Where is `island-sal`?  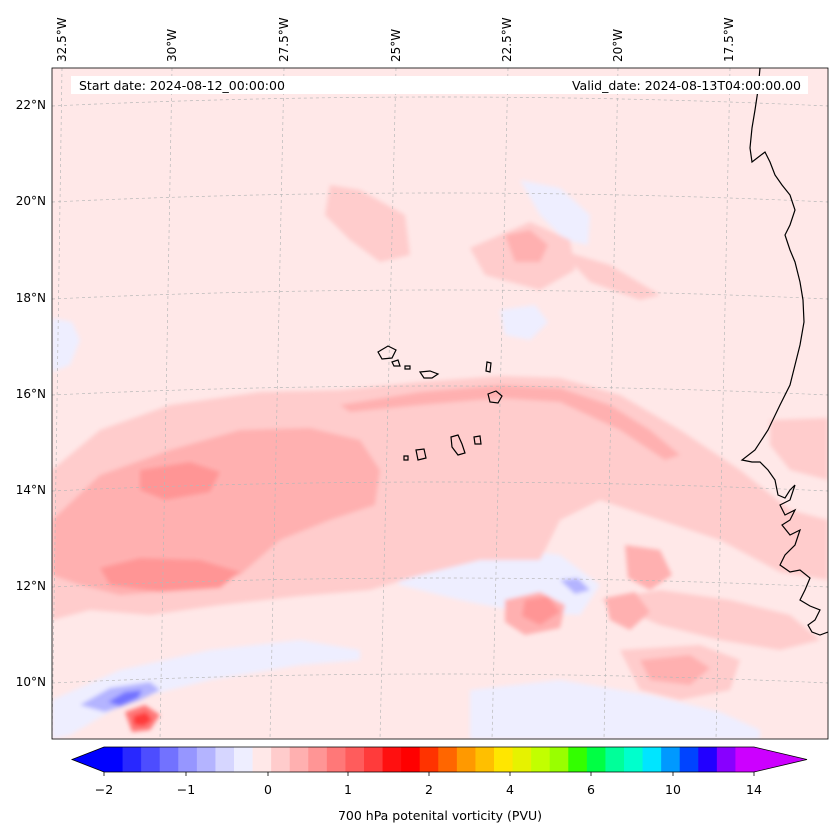 island-sal is located at coordinates (488, 367).